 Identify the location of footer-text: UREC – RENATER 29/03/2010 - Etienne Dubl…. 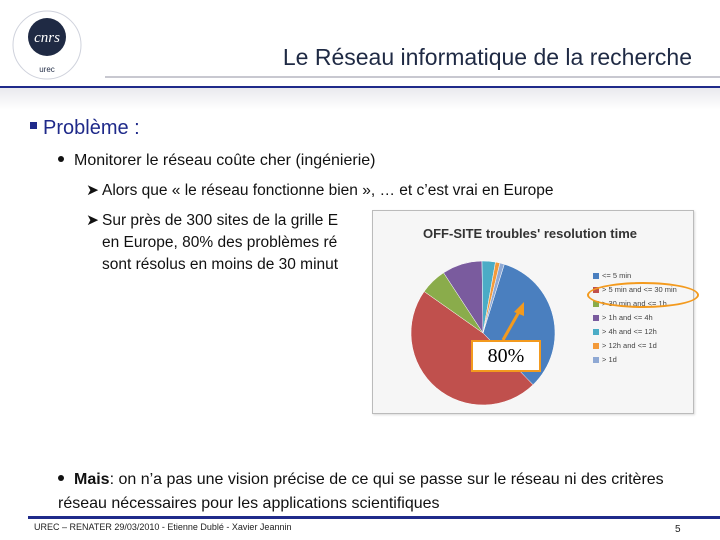
(163, 527).